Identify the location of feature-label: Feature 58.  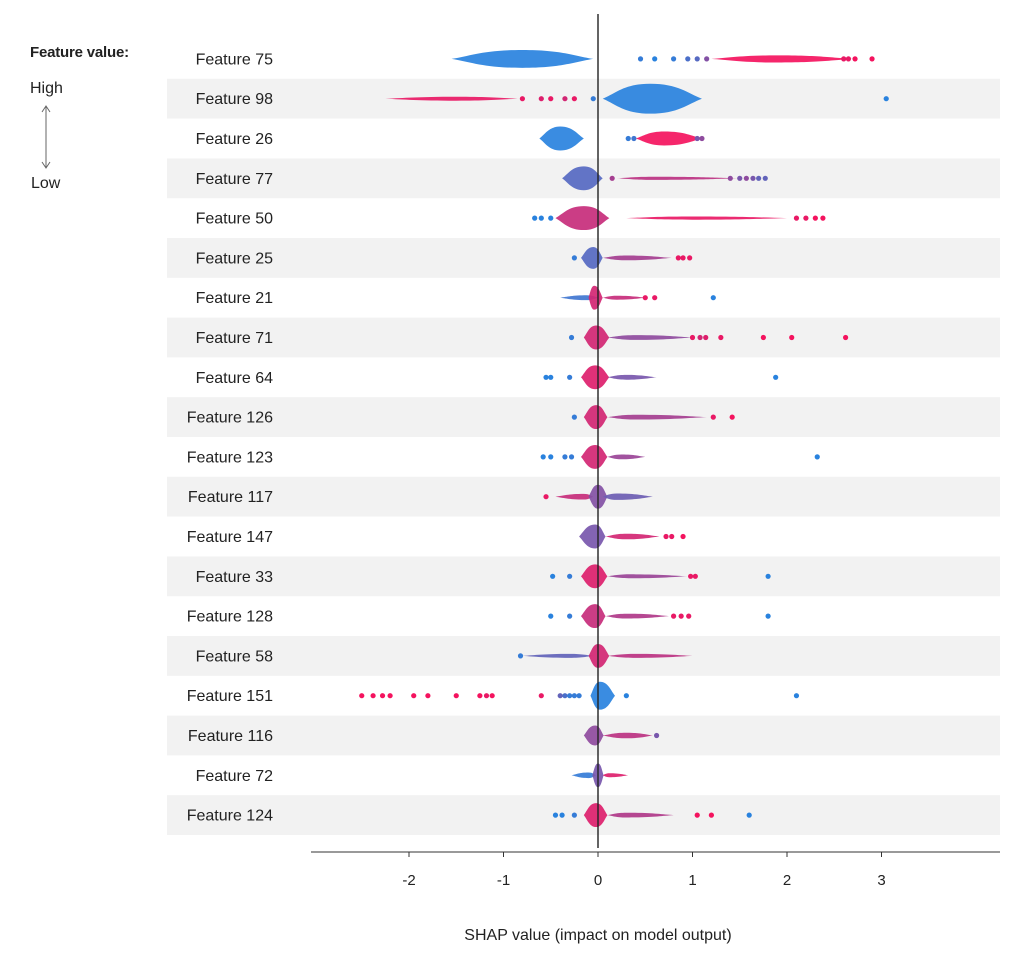
(234, 656).